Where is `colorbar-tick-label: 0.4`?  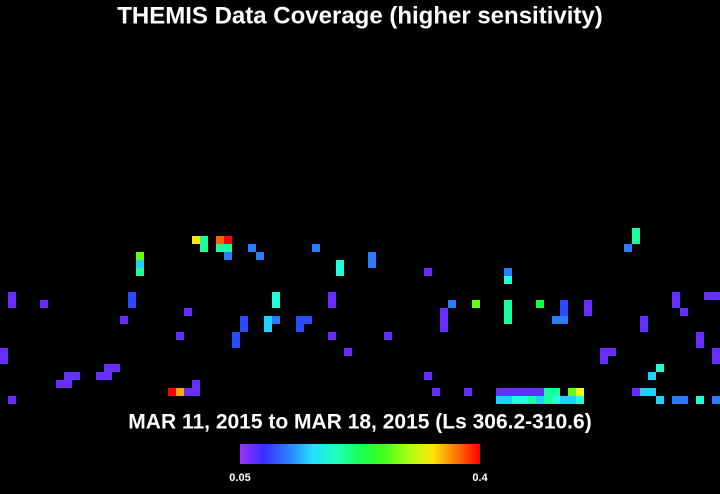 colorbar-tick-label: 0.4 is located at coordinates (480, 478).